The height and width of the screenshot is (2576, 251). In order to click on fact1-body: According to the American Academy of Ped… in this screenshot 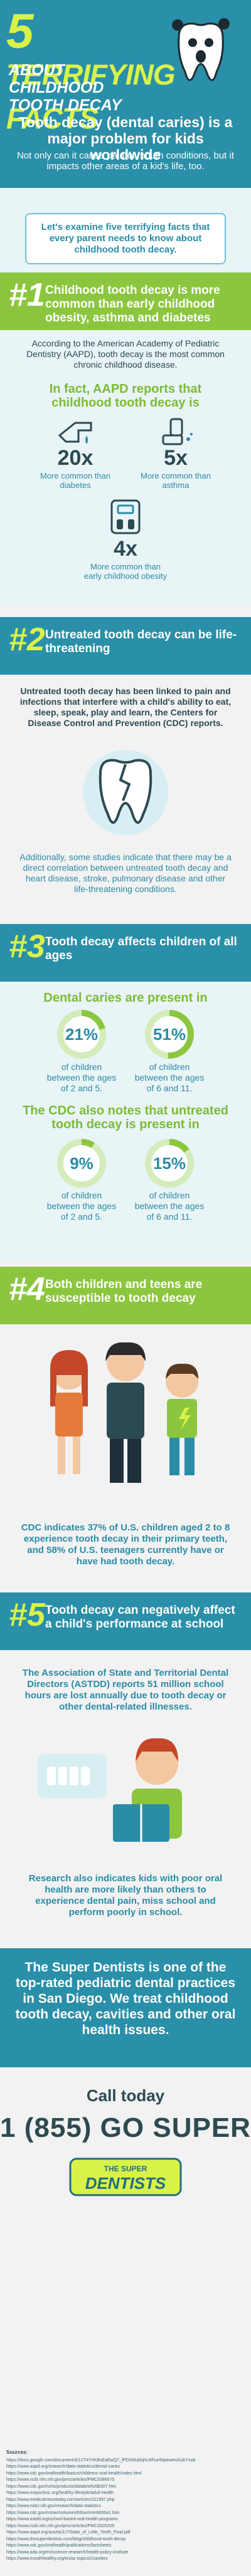, I will do `click(125, 354)`.